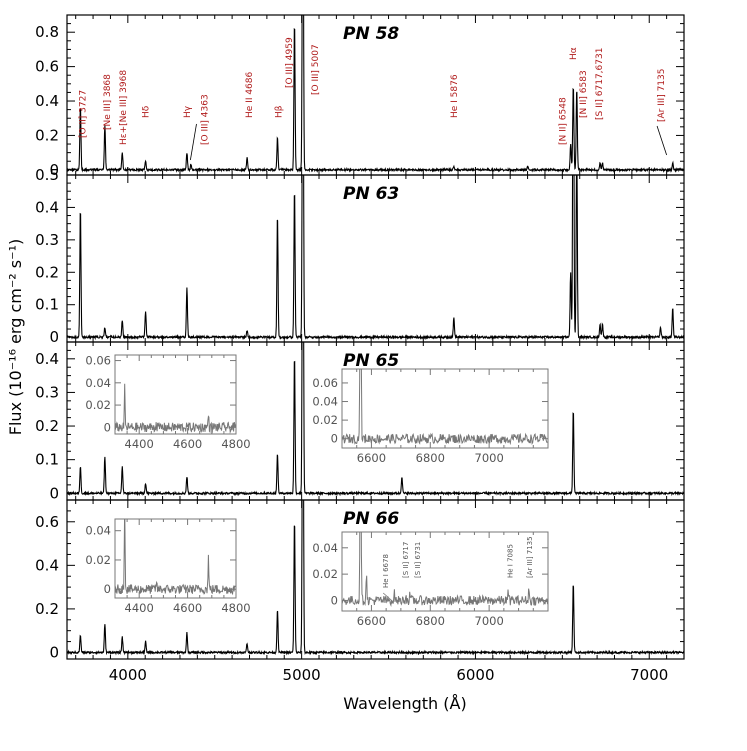 This screenshot has width=747, height=751. Describe the element at coordinates (47, 32) in the screenshot. I see `y-tick-label: 0.8` at that location.